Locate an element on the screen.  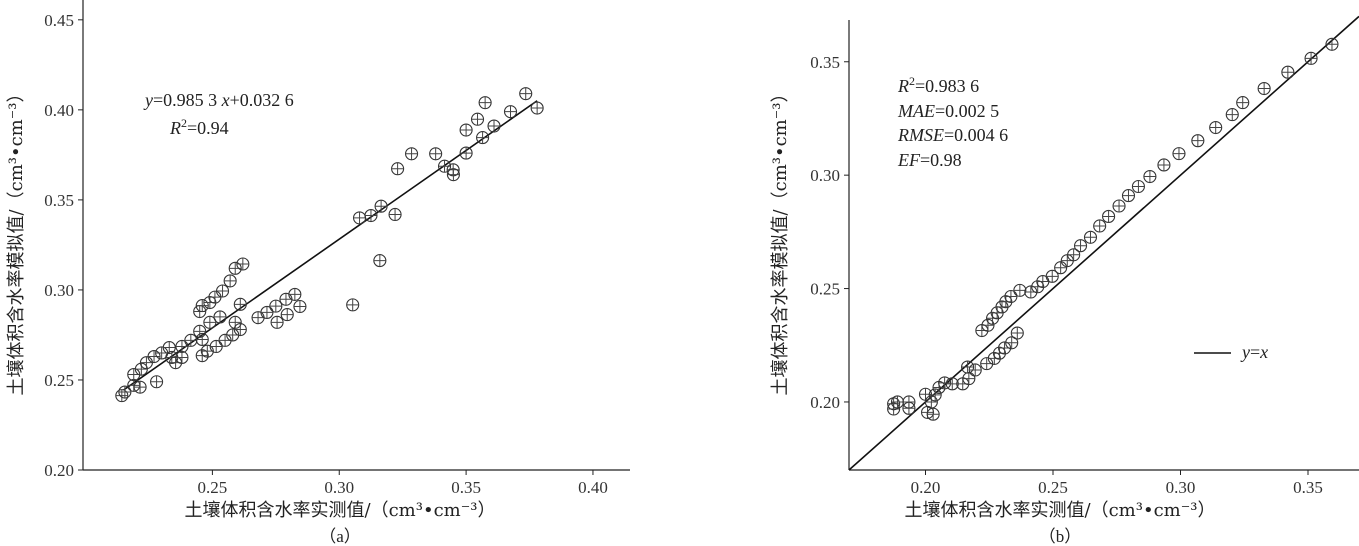
legend-label: y=x is located at coordinates (1254, 352).